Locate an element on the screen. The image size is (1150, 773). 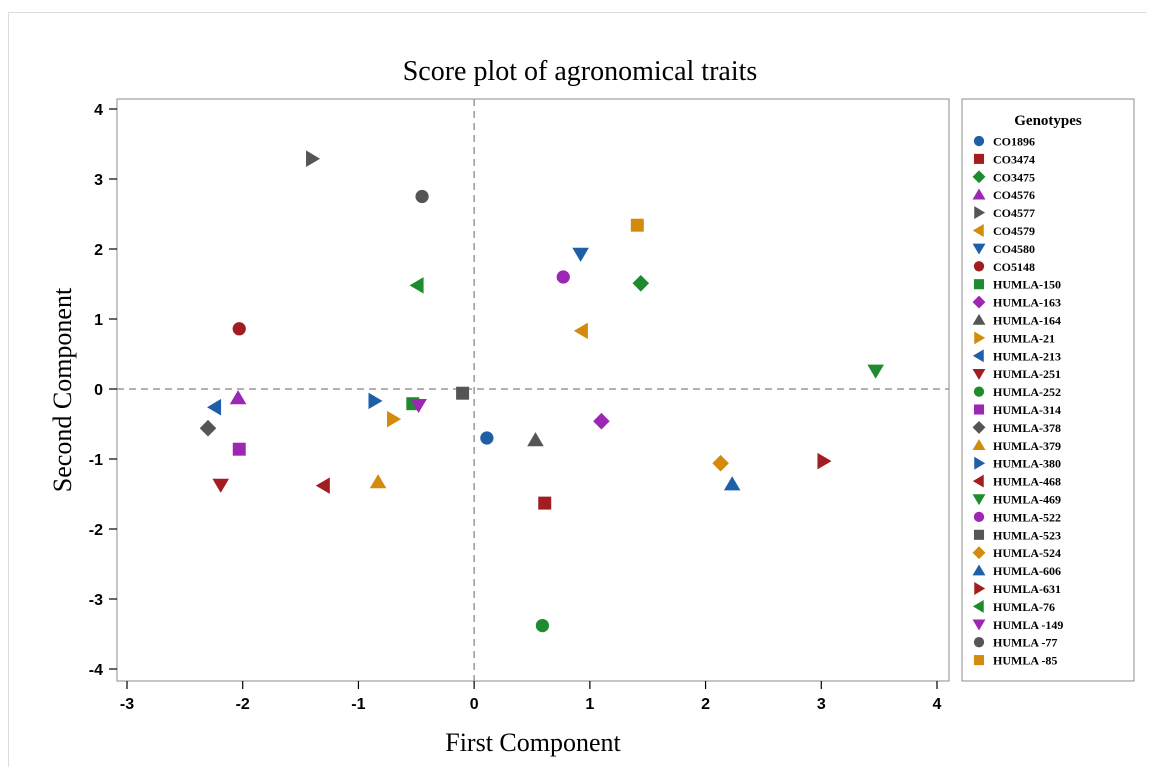
point-co3474 is located at coordinates (545, 503).